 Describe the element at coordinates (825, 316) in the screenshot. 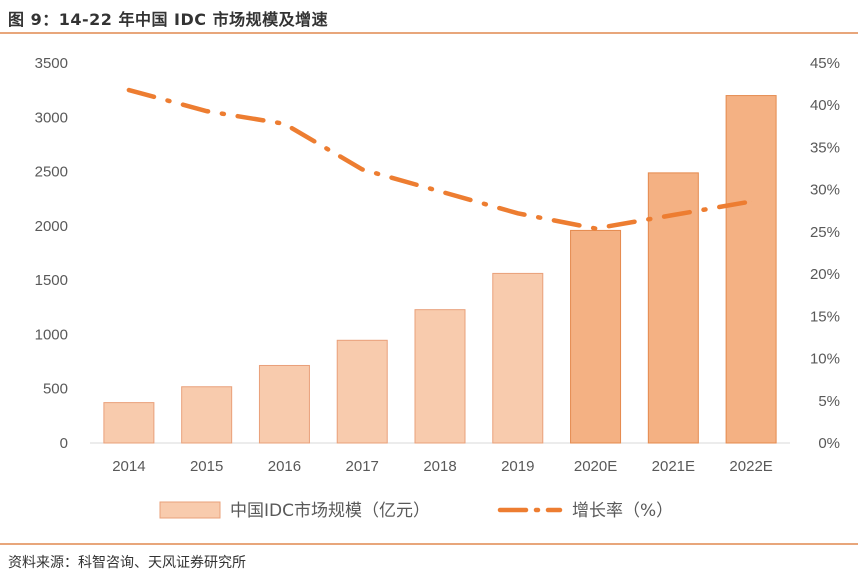

I see `right-axis-tick-label: 15%` at that location.